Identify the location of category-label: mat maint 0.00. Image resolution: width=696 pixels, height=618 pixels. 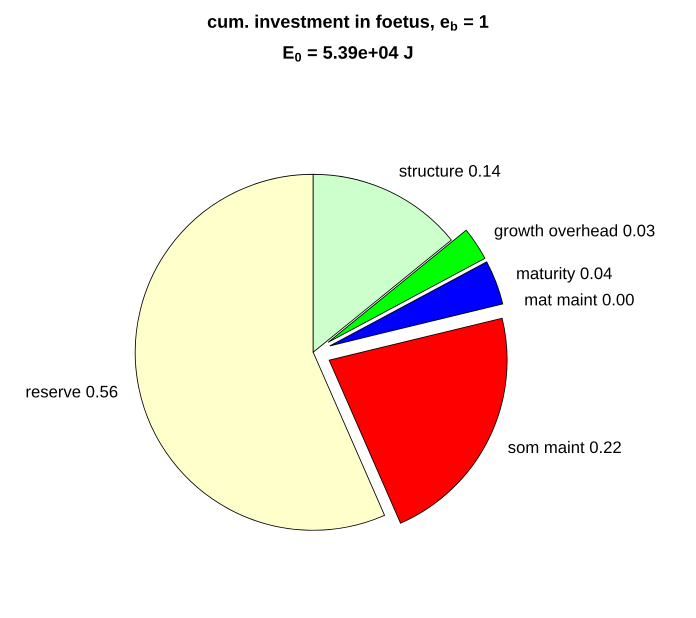
(579, 299).